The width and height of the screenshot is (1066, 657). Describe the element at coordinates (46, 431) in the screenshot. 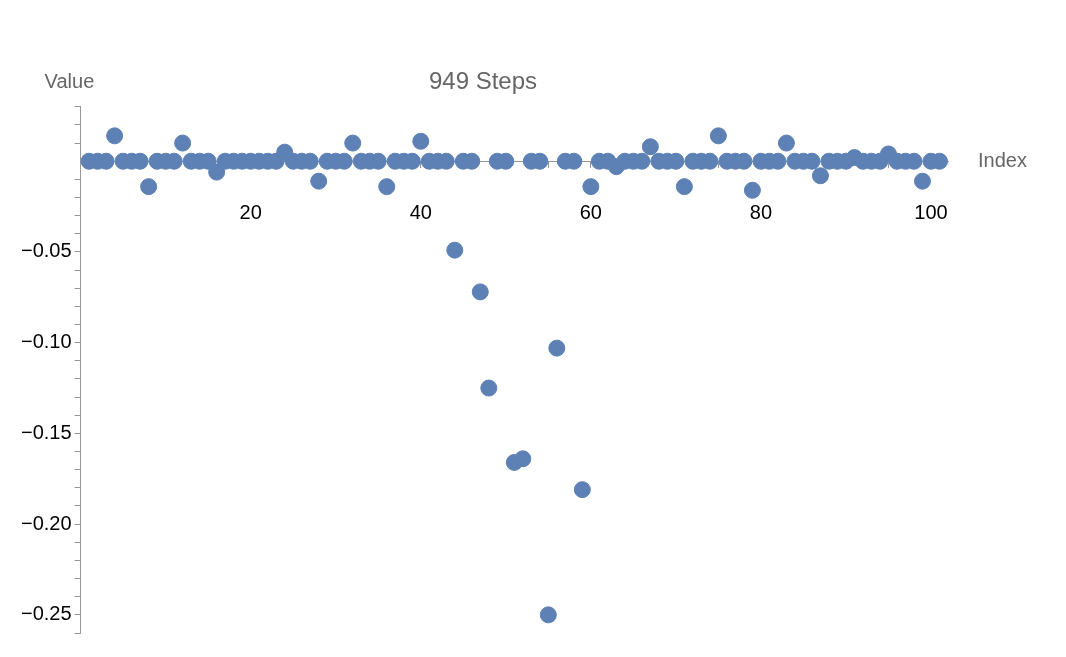

I see `y-tick-label: −0.15` at that location.